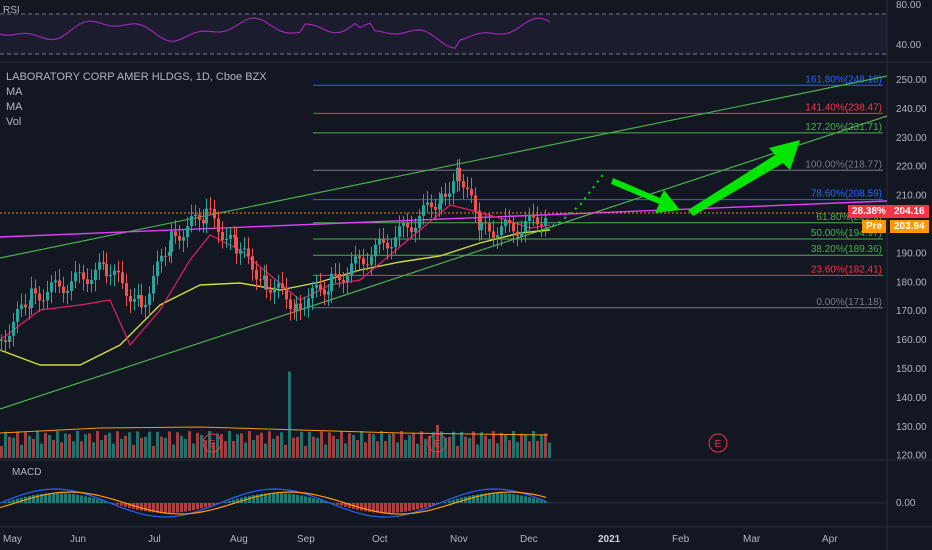 This screenshot has width=932, height=550. I want to click on fib-level-label: 78.60%(208.59), so click(846, 194).